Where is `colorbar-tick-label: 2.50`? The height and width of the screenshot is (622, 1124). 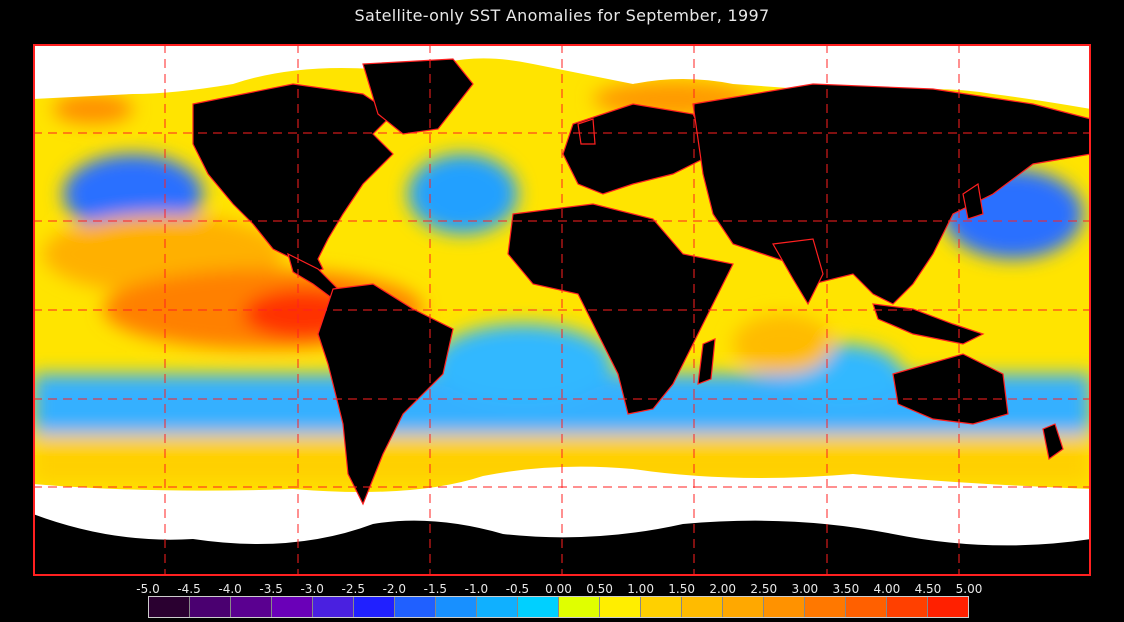 colorbar-tick-label: 2.50 is located at coordinates (764, 589).